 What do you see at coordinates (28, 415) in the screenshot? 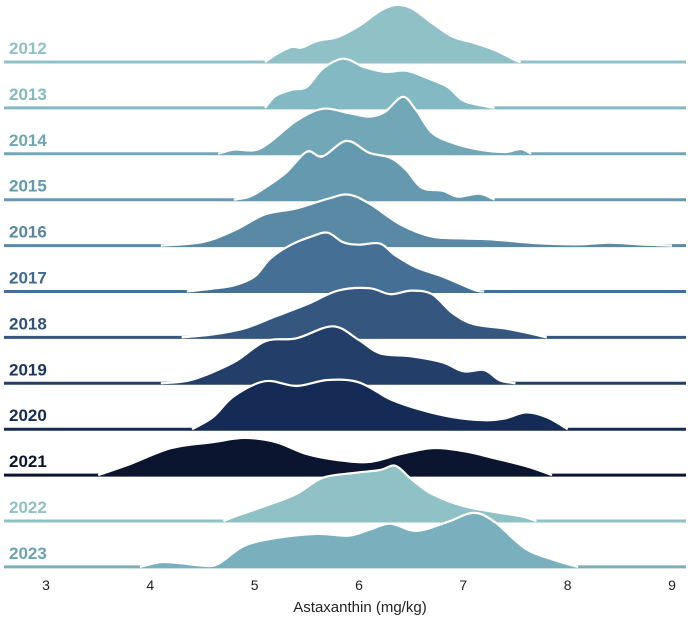
I see `year-label-2020: 2020` at bounding box center [28, 415].